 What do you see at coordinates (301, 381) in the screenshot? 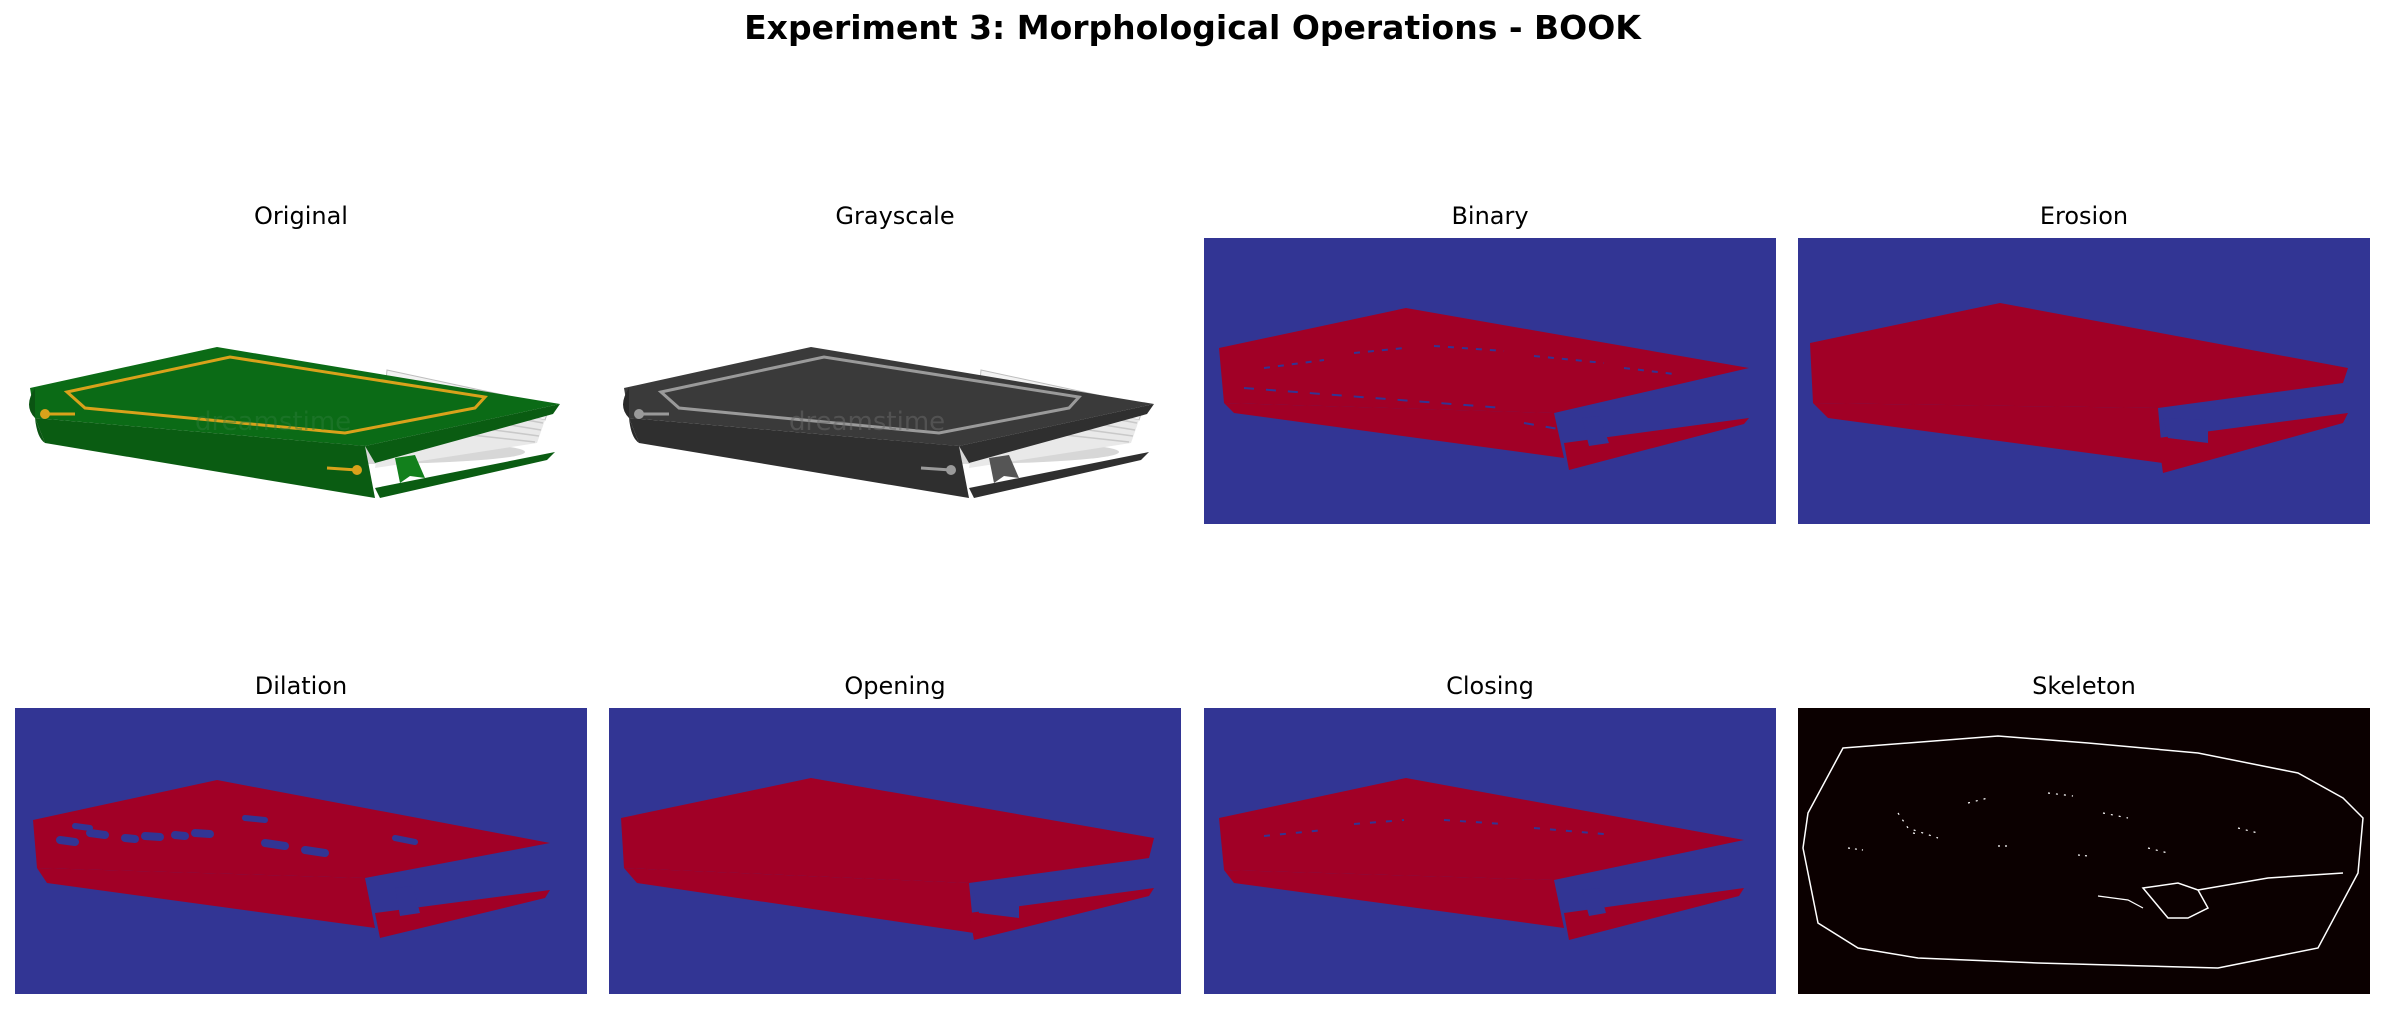
I see `book-color-image: dreamstime` at bounding box center [301, 381].